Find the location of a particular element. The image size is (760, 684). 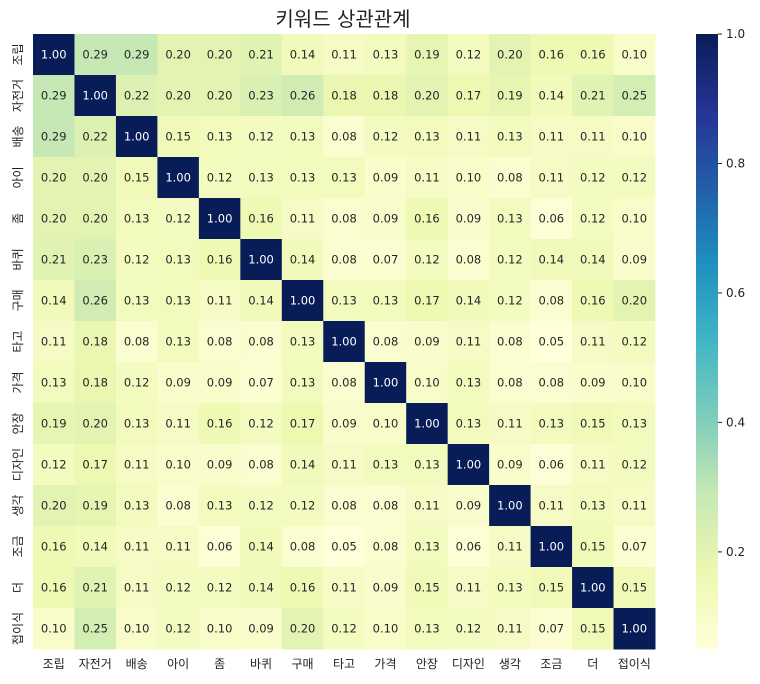

y-tick-label: 배송 is located at coordinates (18, 136).